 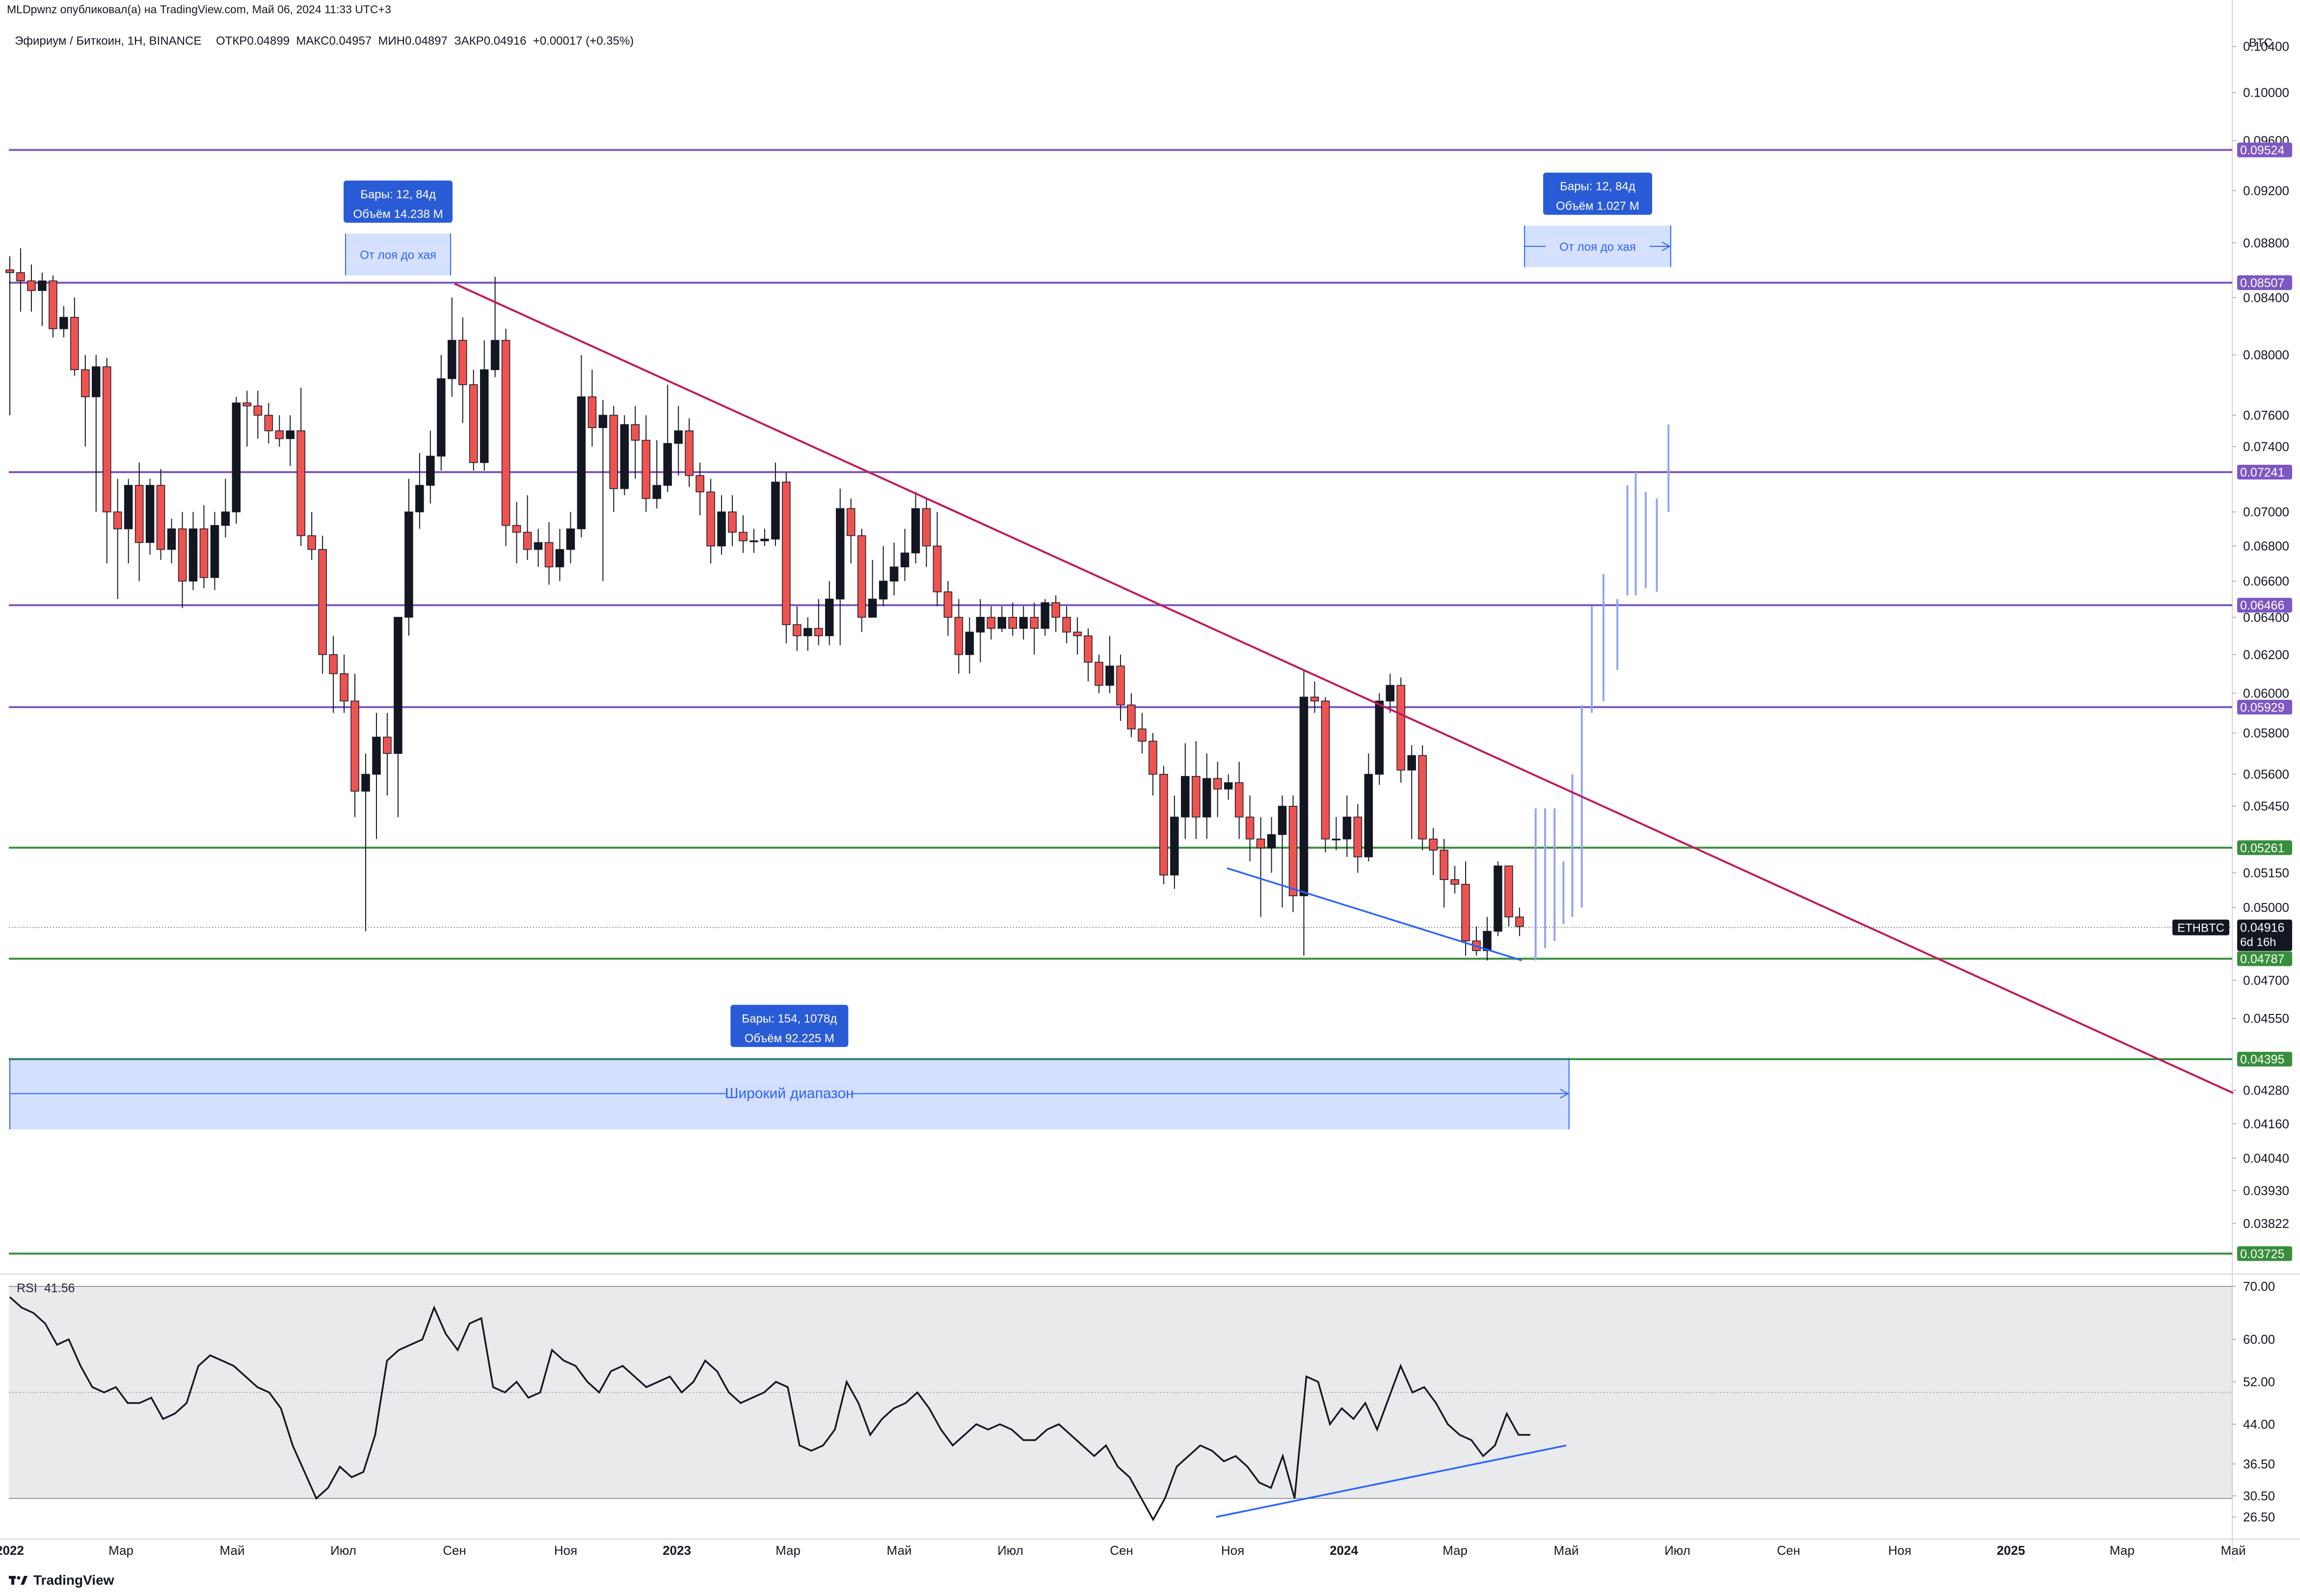 What do you see at coordinates (769, 1409) in the screenshot?
I see `rsi-line` at bounding box center [769, 1409].